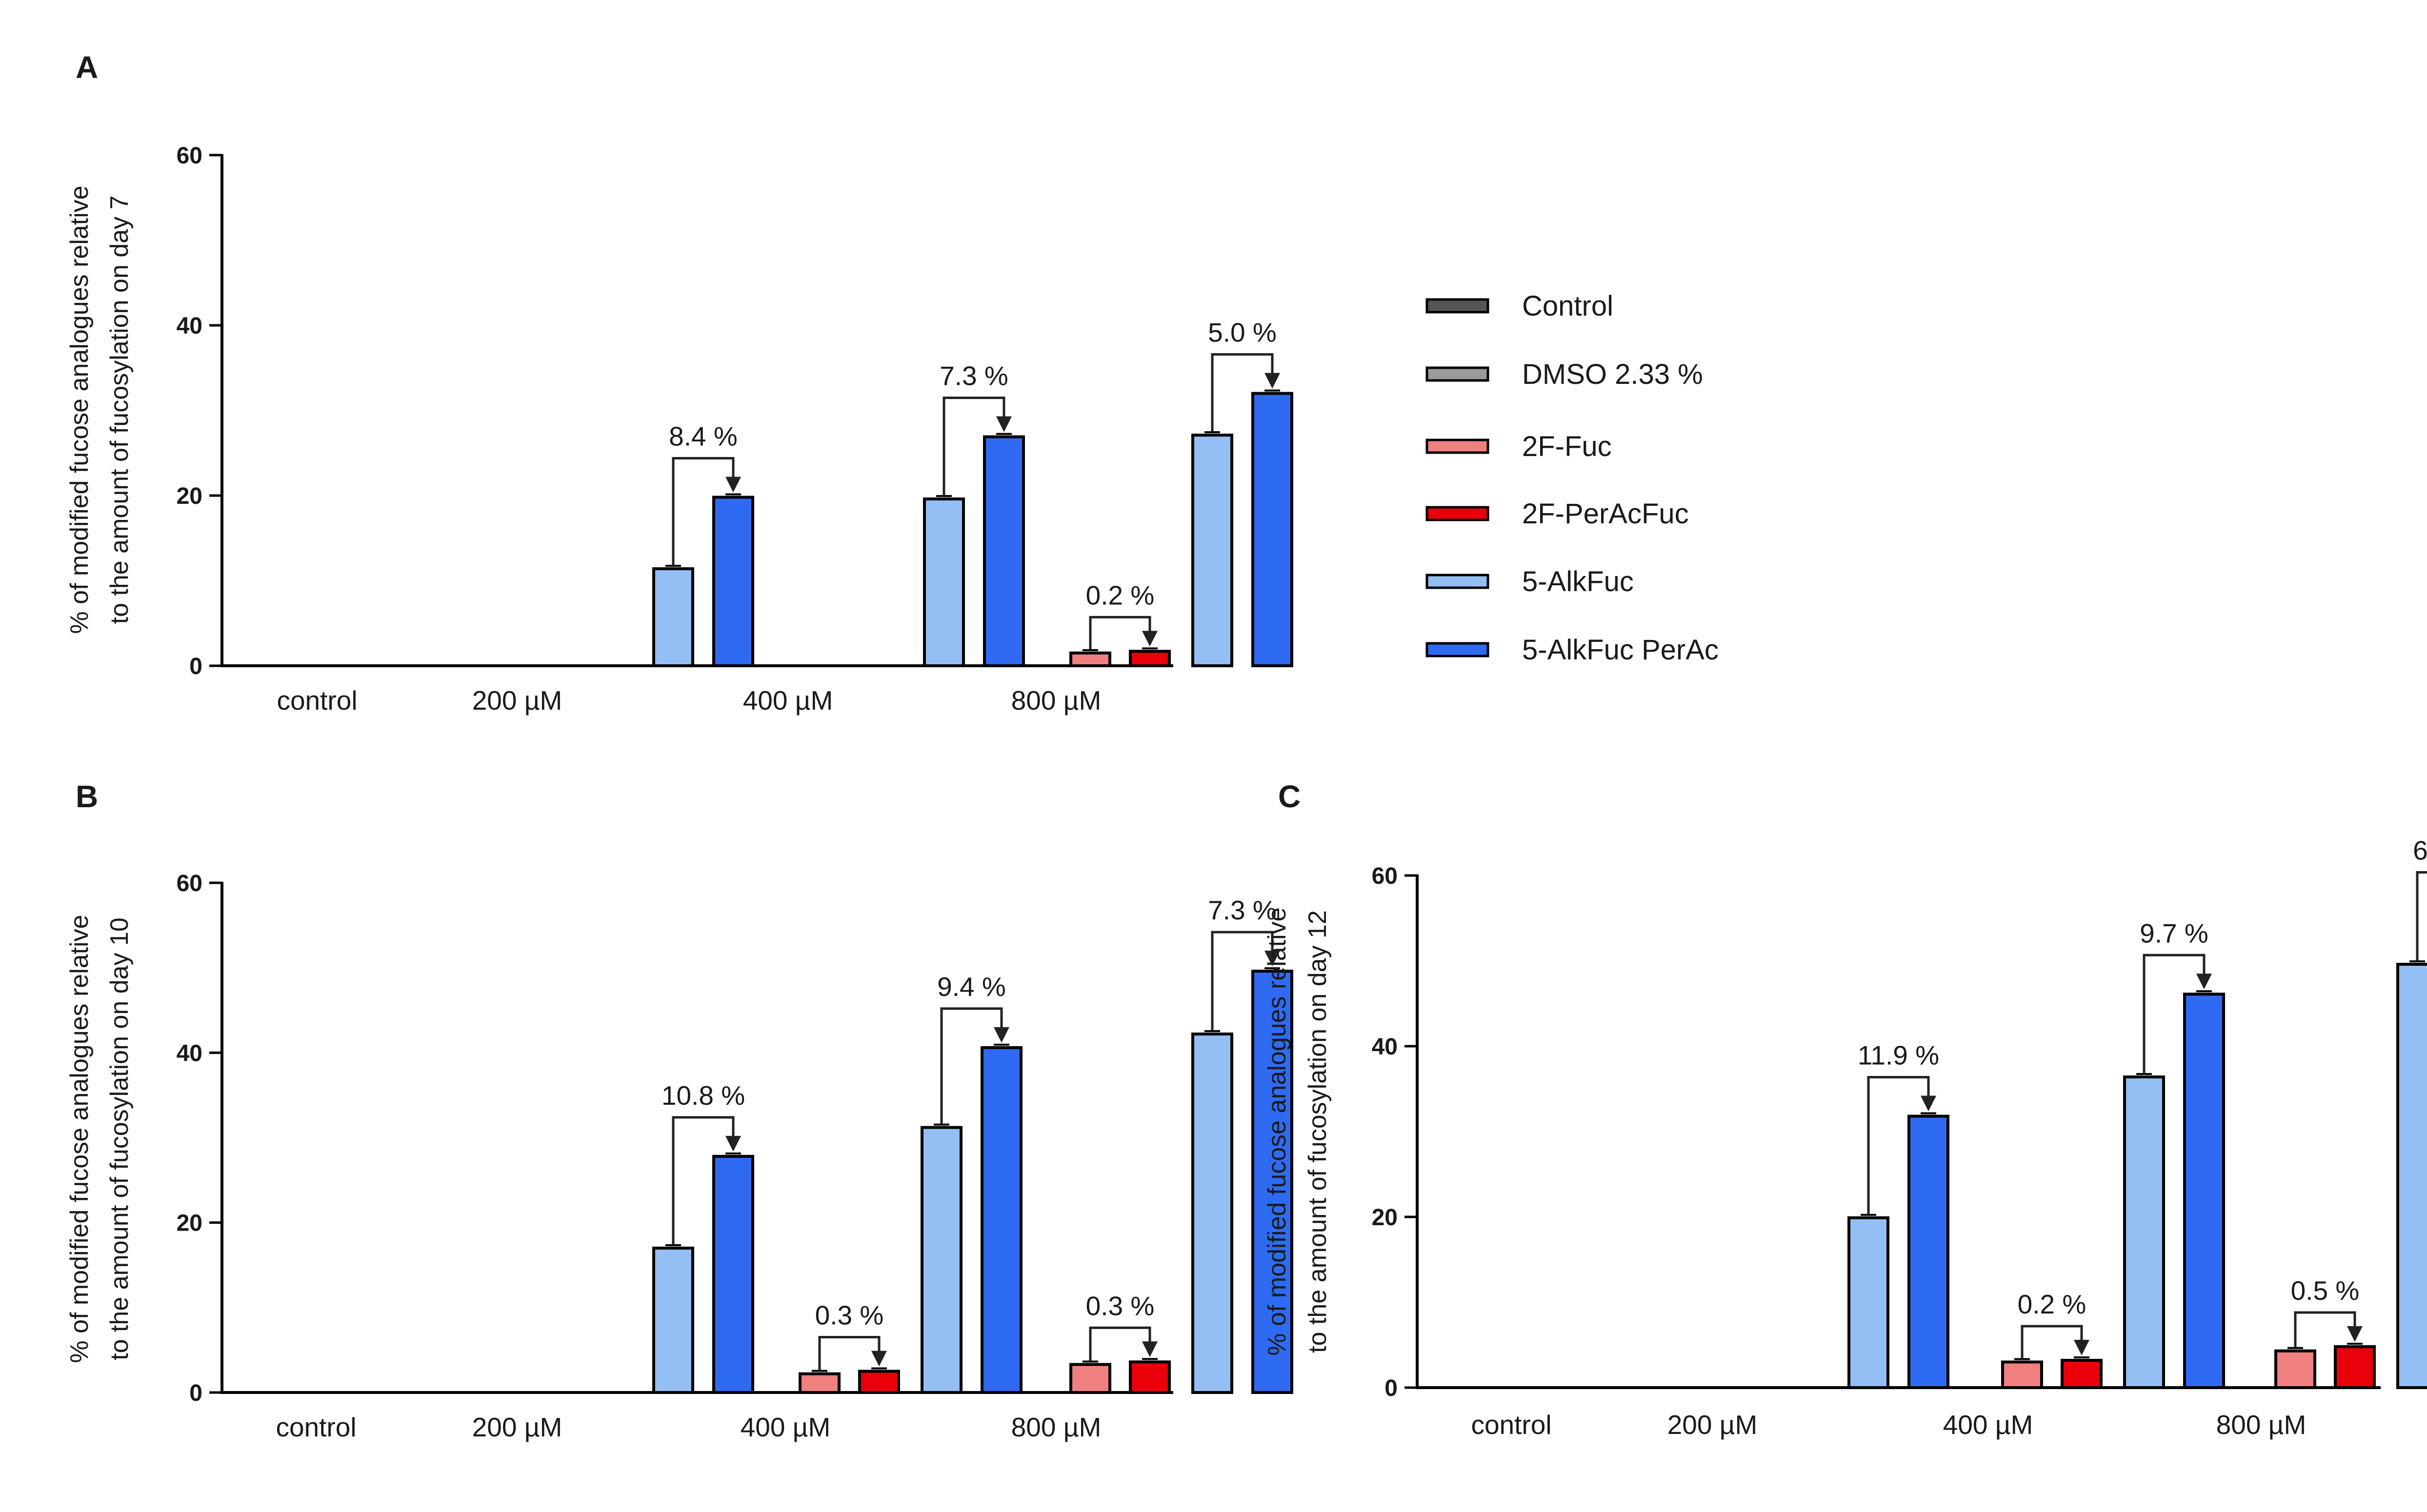 Image resolution: width=2427 pixels, height=1512 pixels. What do you see at coordinates (79, 1139) in the screenshot?
I see `panel-b-y-axis-label-line1: % of modified fucose analogues relative` at bounding box center [79, 1139].